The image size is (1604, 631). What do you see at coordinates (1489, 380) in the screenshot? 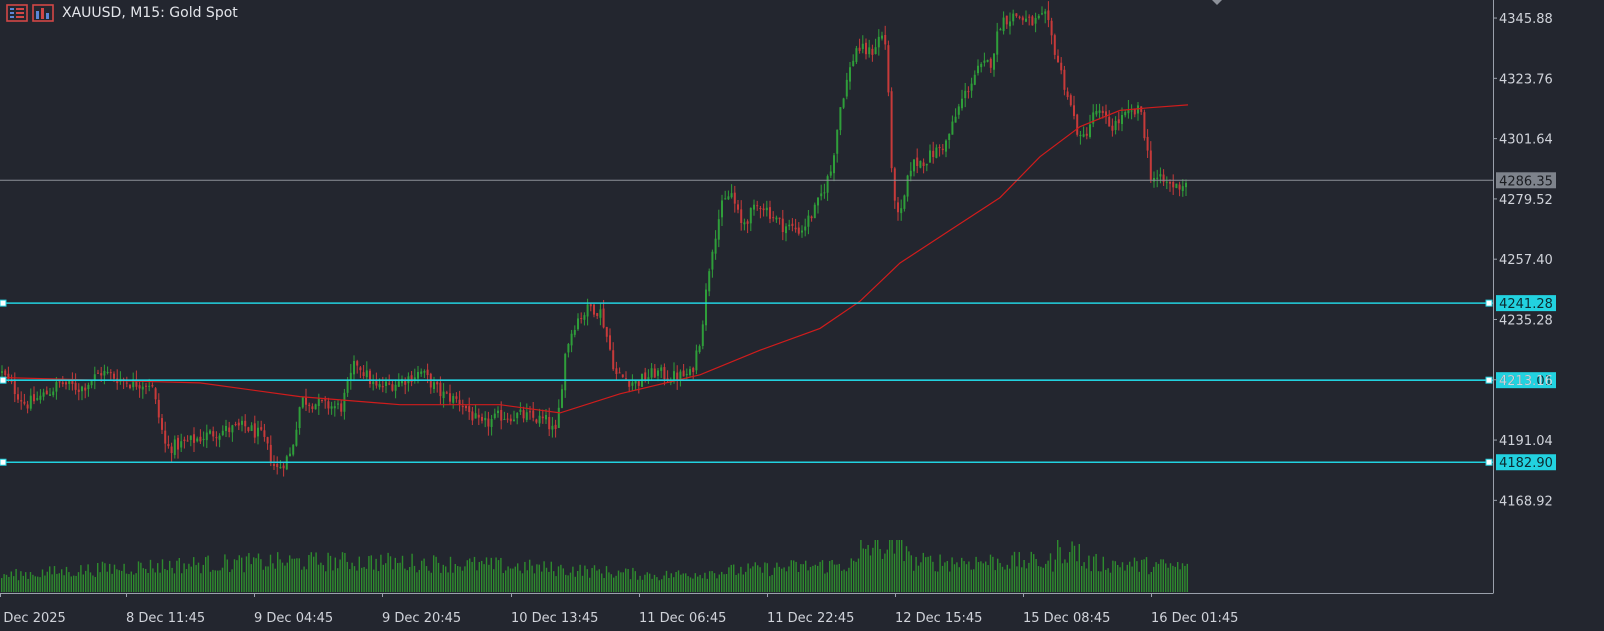
I see `level-handle-right` at bounding box center [1489, 380].